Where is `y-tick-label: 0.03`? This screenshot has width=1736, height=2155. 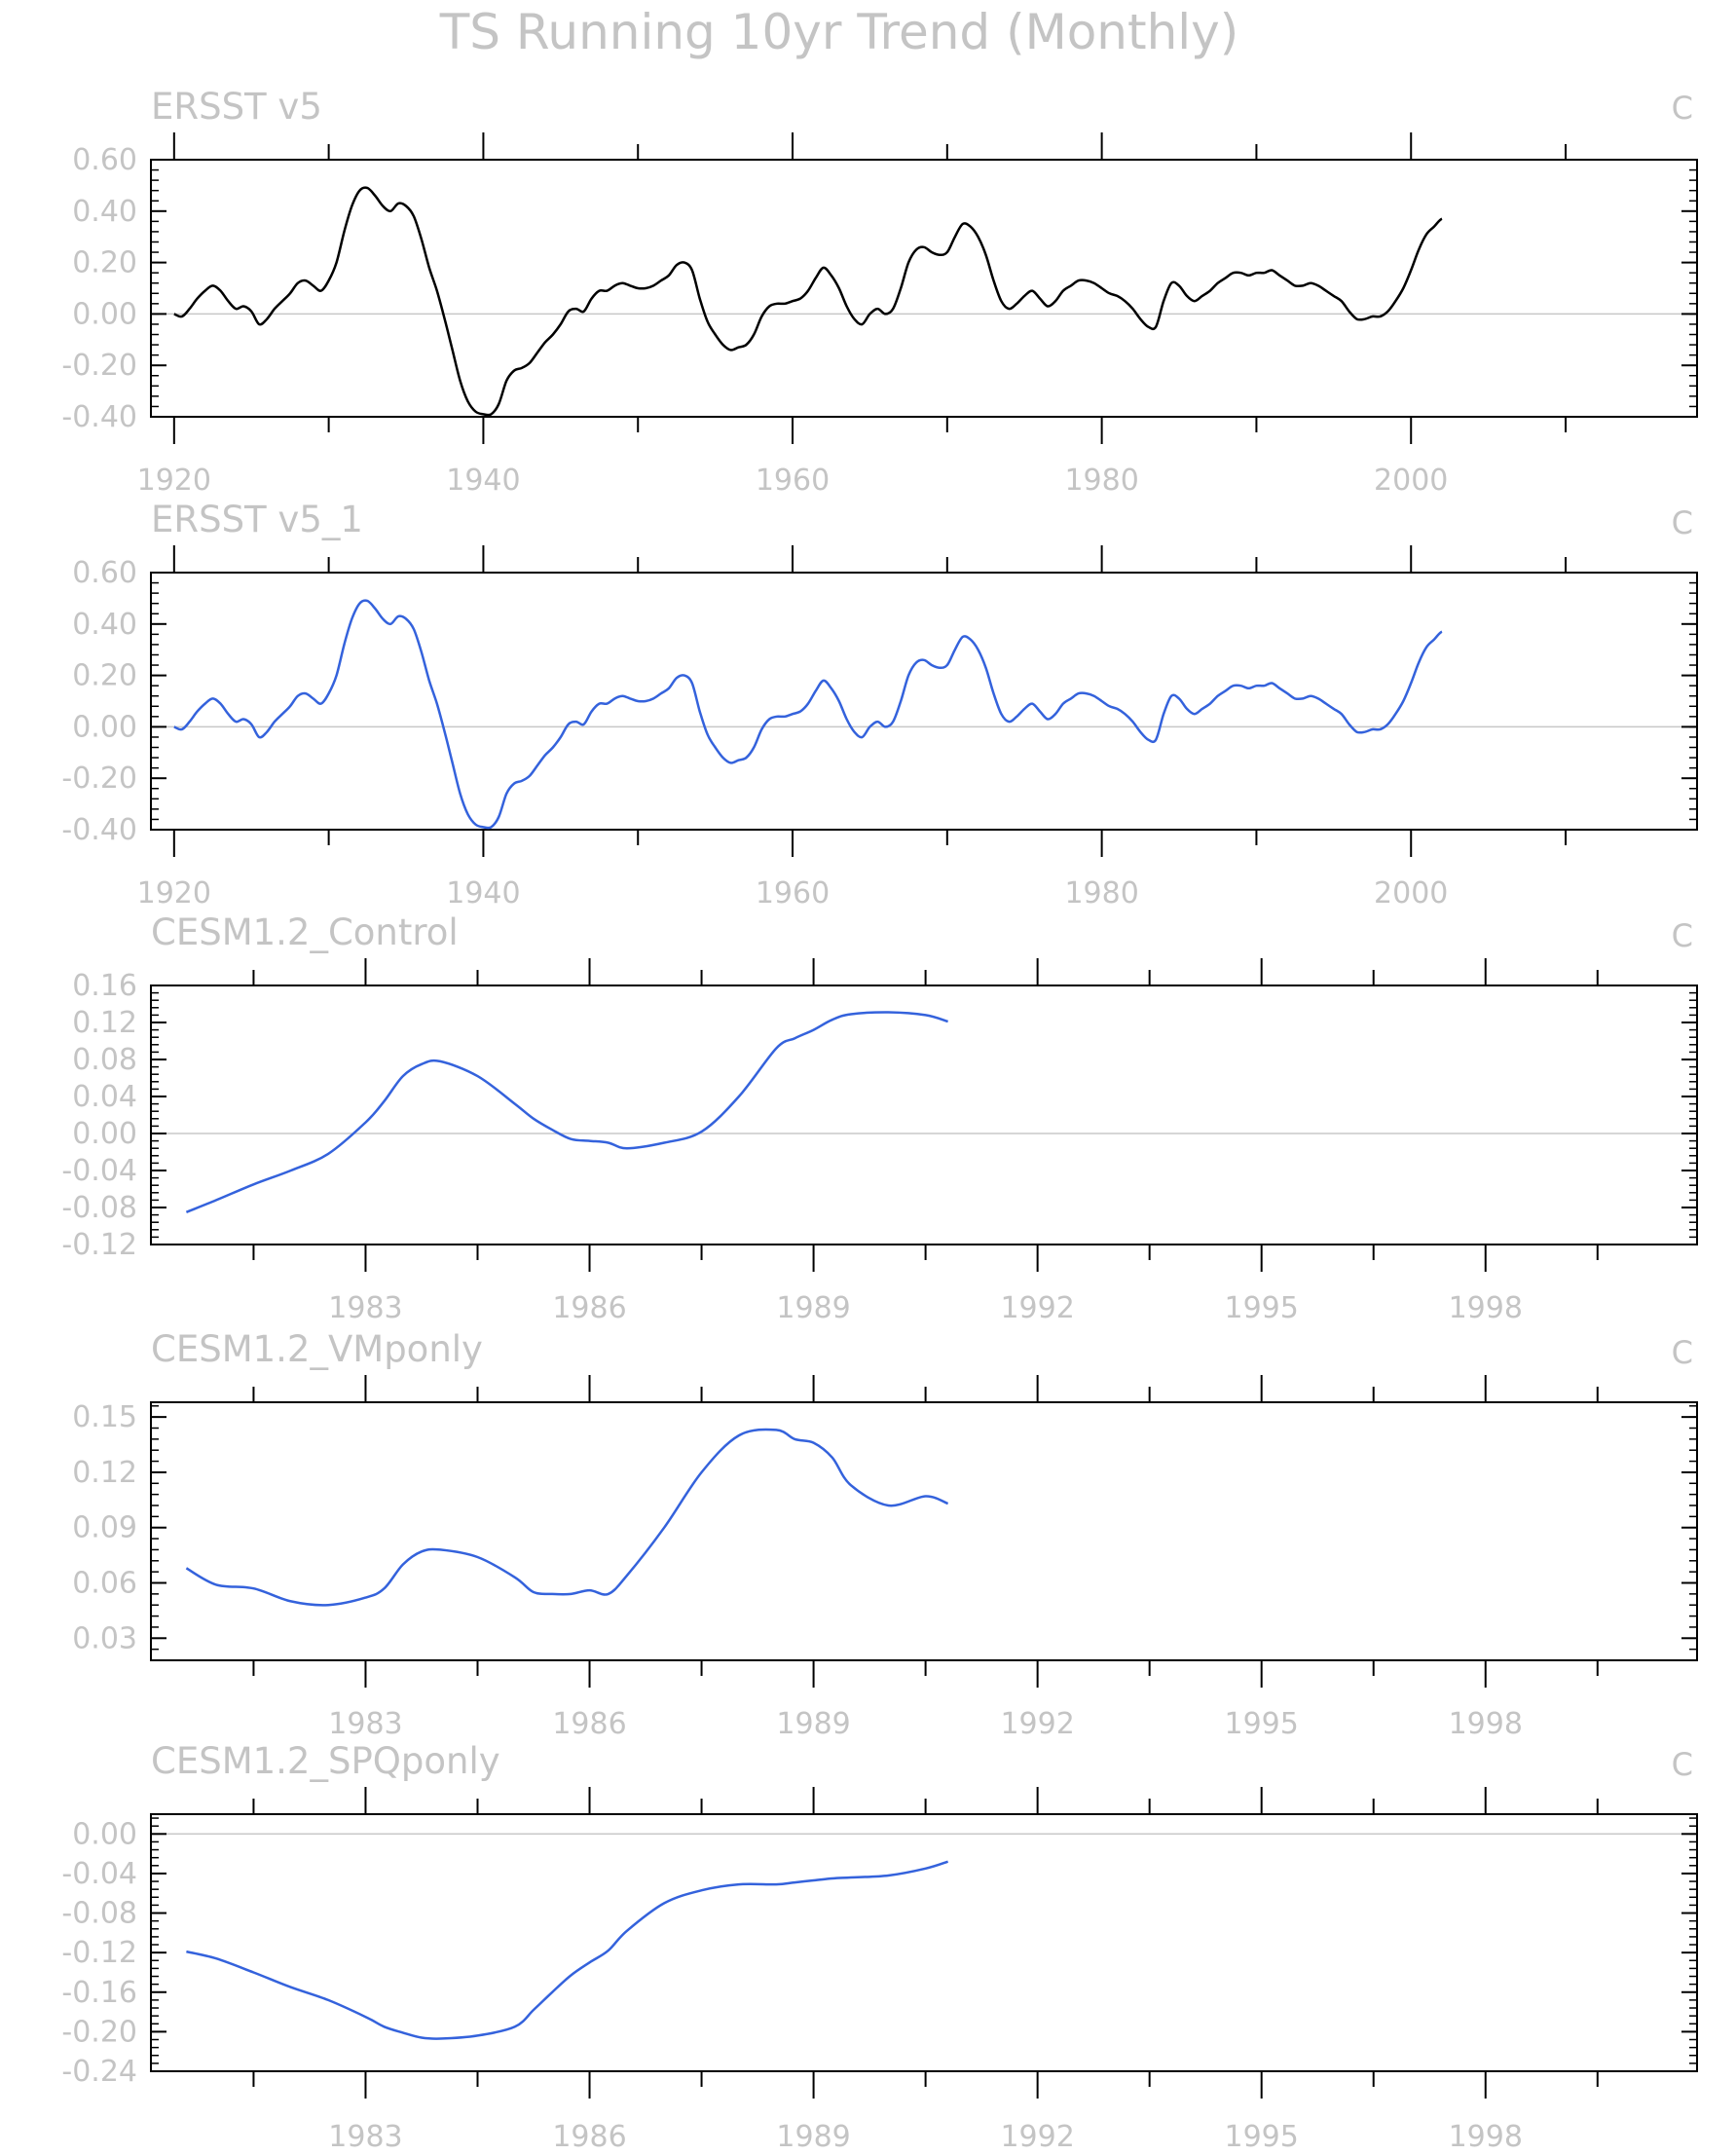
y-tick-label: 0.03 is located at coordinates (104, 1638).